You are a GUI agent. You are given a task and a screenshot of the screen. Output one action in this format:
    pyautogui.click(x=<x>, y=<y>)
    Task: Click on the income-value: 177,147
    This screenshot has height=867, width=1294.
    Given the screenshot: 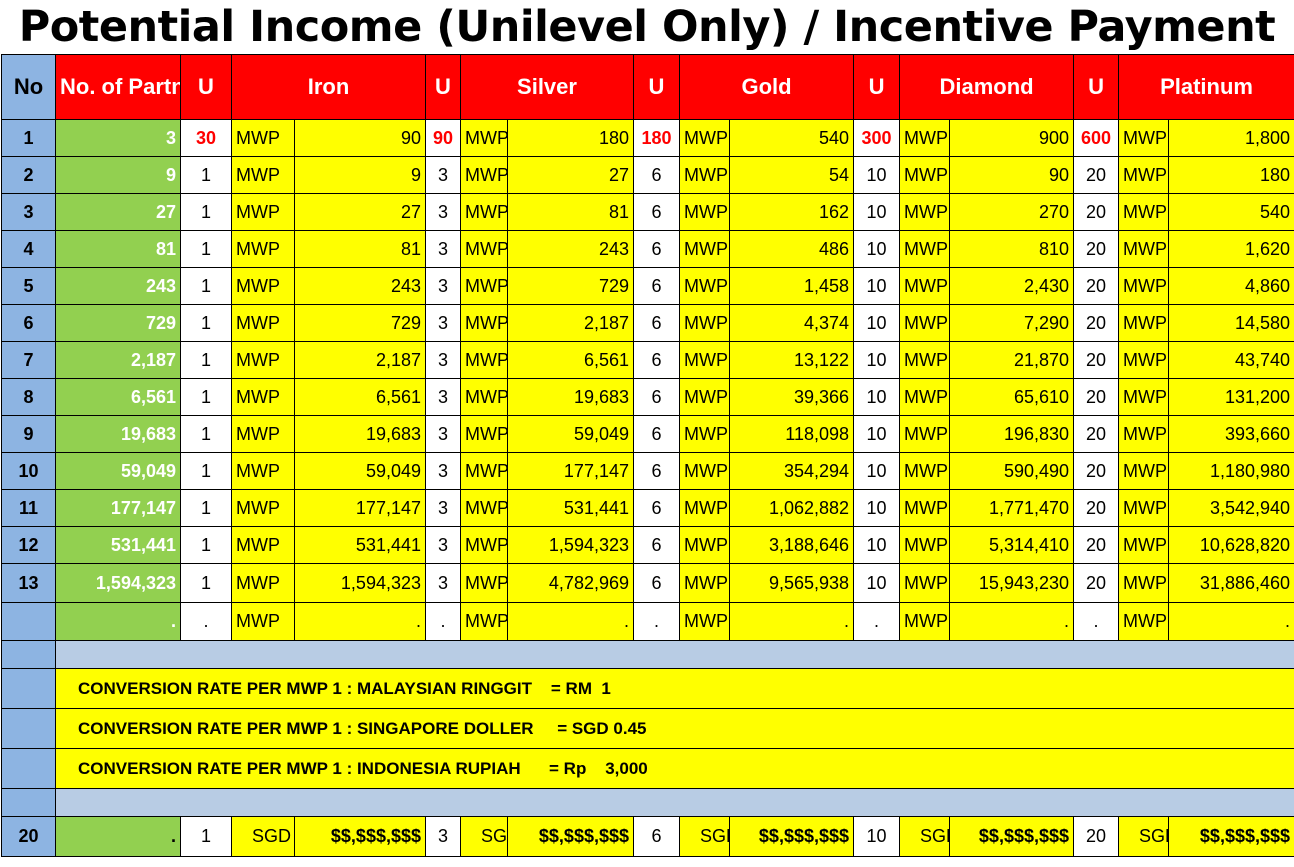 What is the action you would take?
    pyautogui.click(x=570, y=471)
    